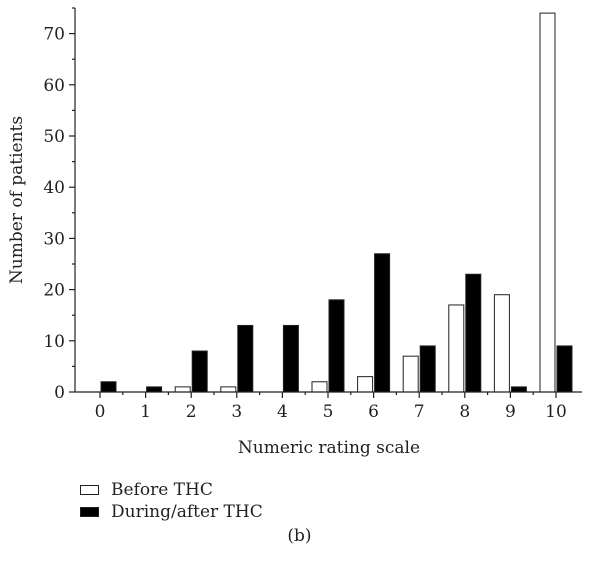 Image resolution: width=599 pixels, height=573 pixels. Describe the element at coordinates (54, 35) in the screenshot. I see `y-tick-label: 70` at that location.